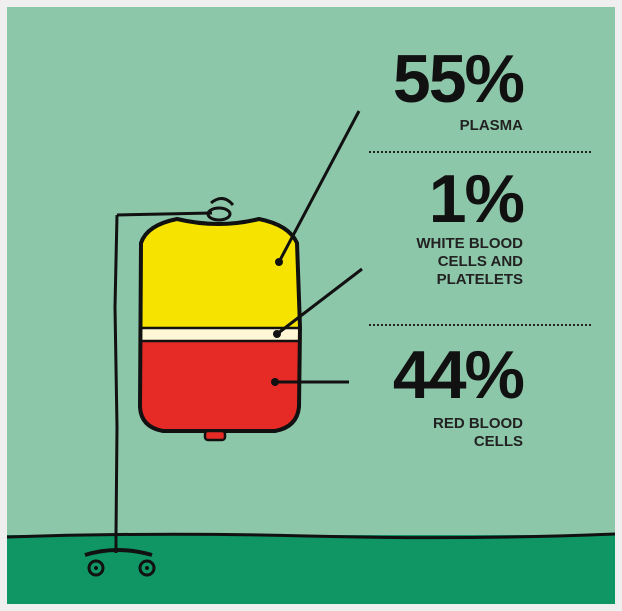 Image resolution: width=622 pixels, height=611 pixels. I want to click on iv-stand-base, so click(118, 552).